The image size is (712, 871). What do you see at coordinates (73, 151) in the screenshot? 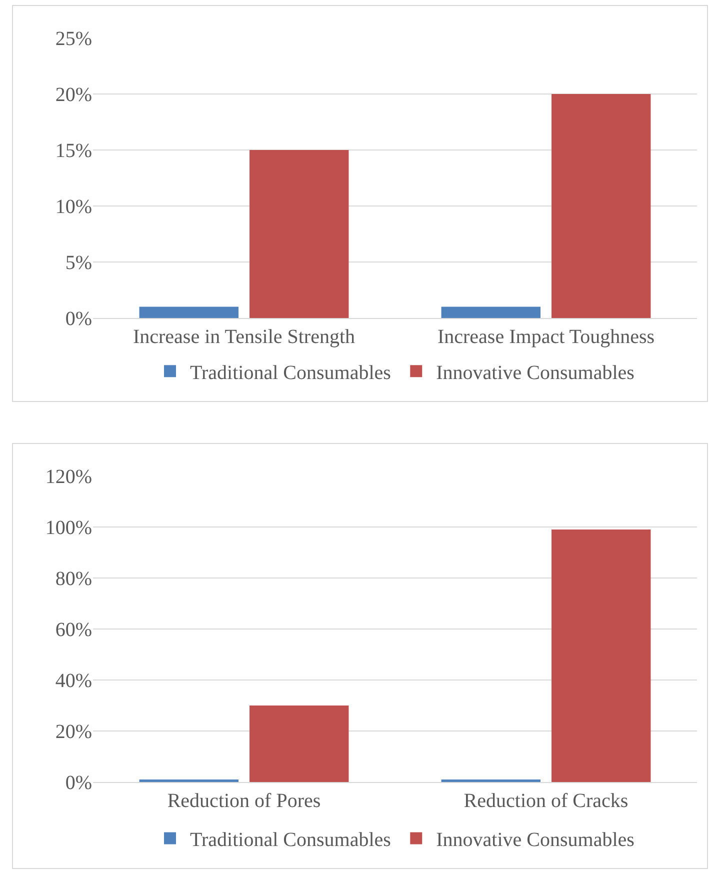
I see `y-tick-label: 15%` at bounding box center [73, 151].